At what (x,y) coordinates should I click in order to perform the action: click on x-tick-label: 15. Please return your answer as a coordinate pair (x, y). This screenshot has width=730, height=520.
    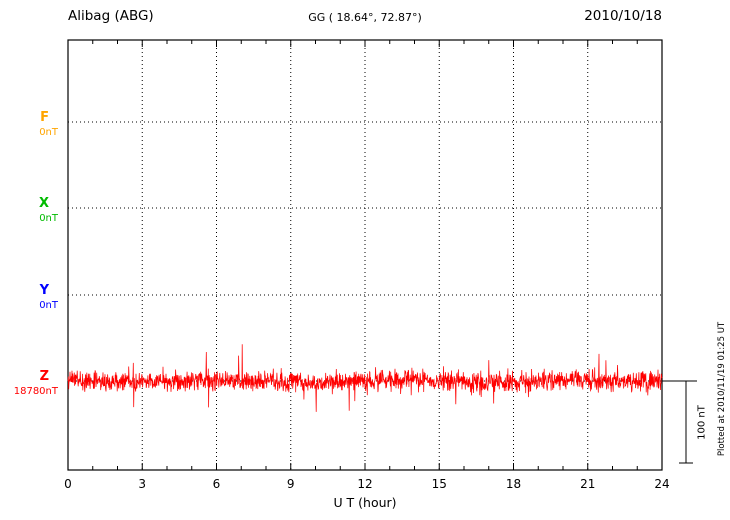
    Looking at the image, I should click on (439, 484).